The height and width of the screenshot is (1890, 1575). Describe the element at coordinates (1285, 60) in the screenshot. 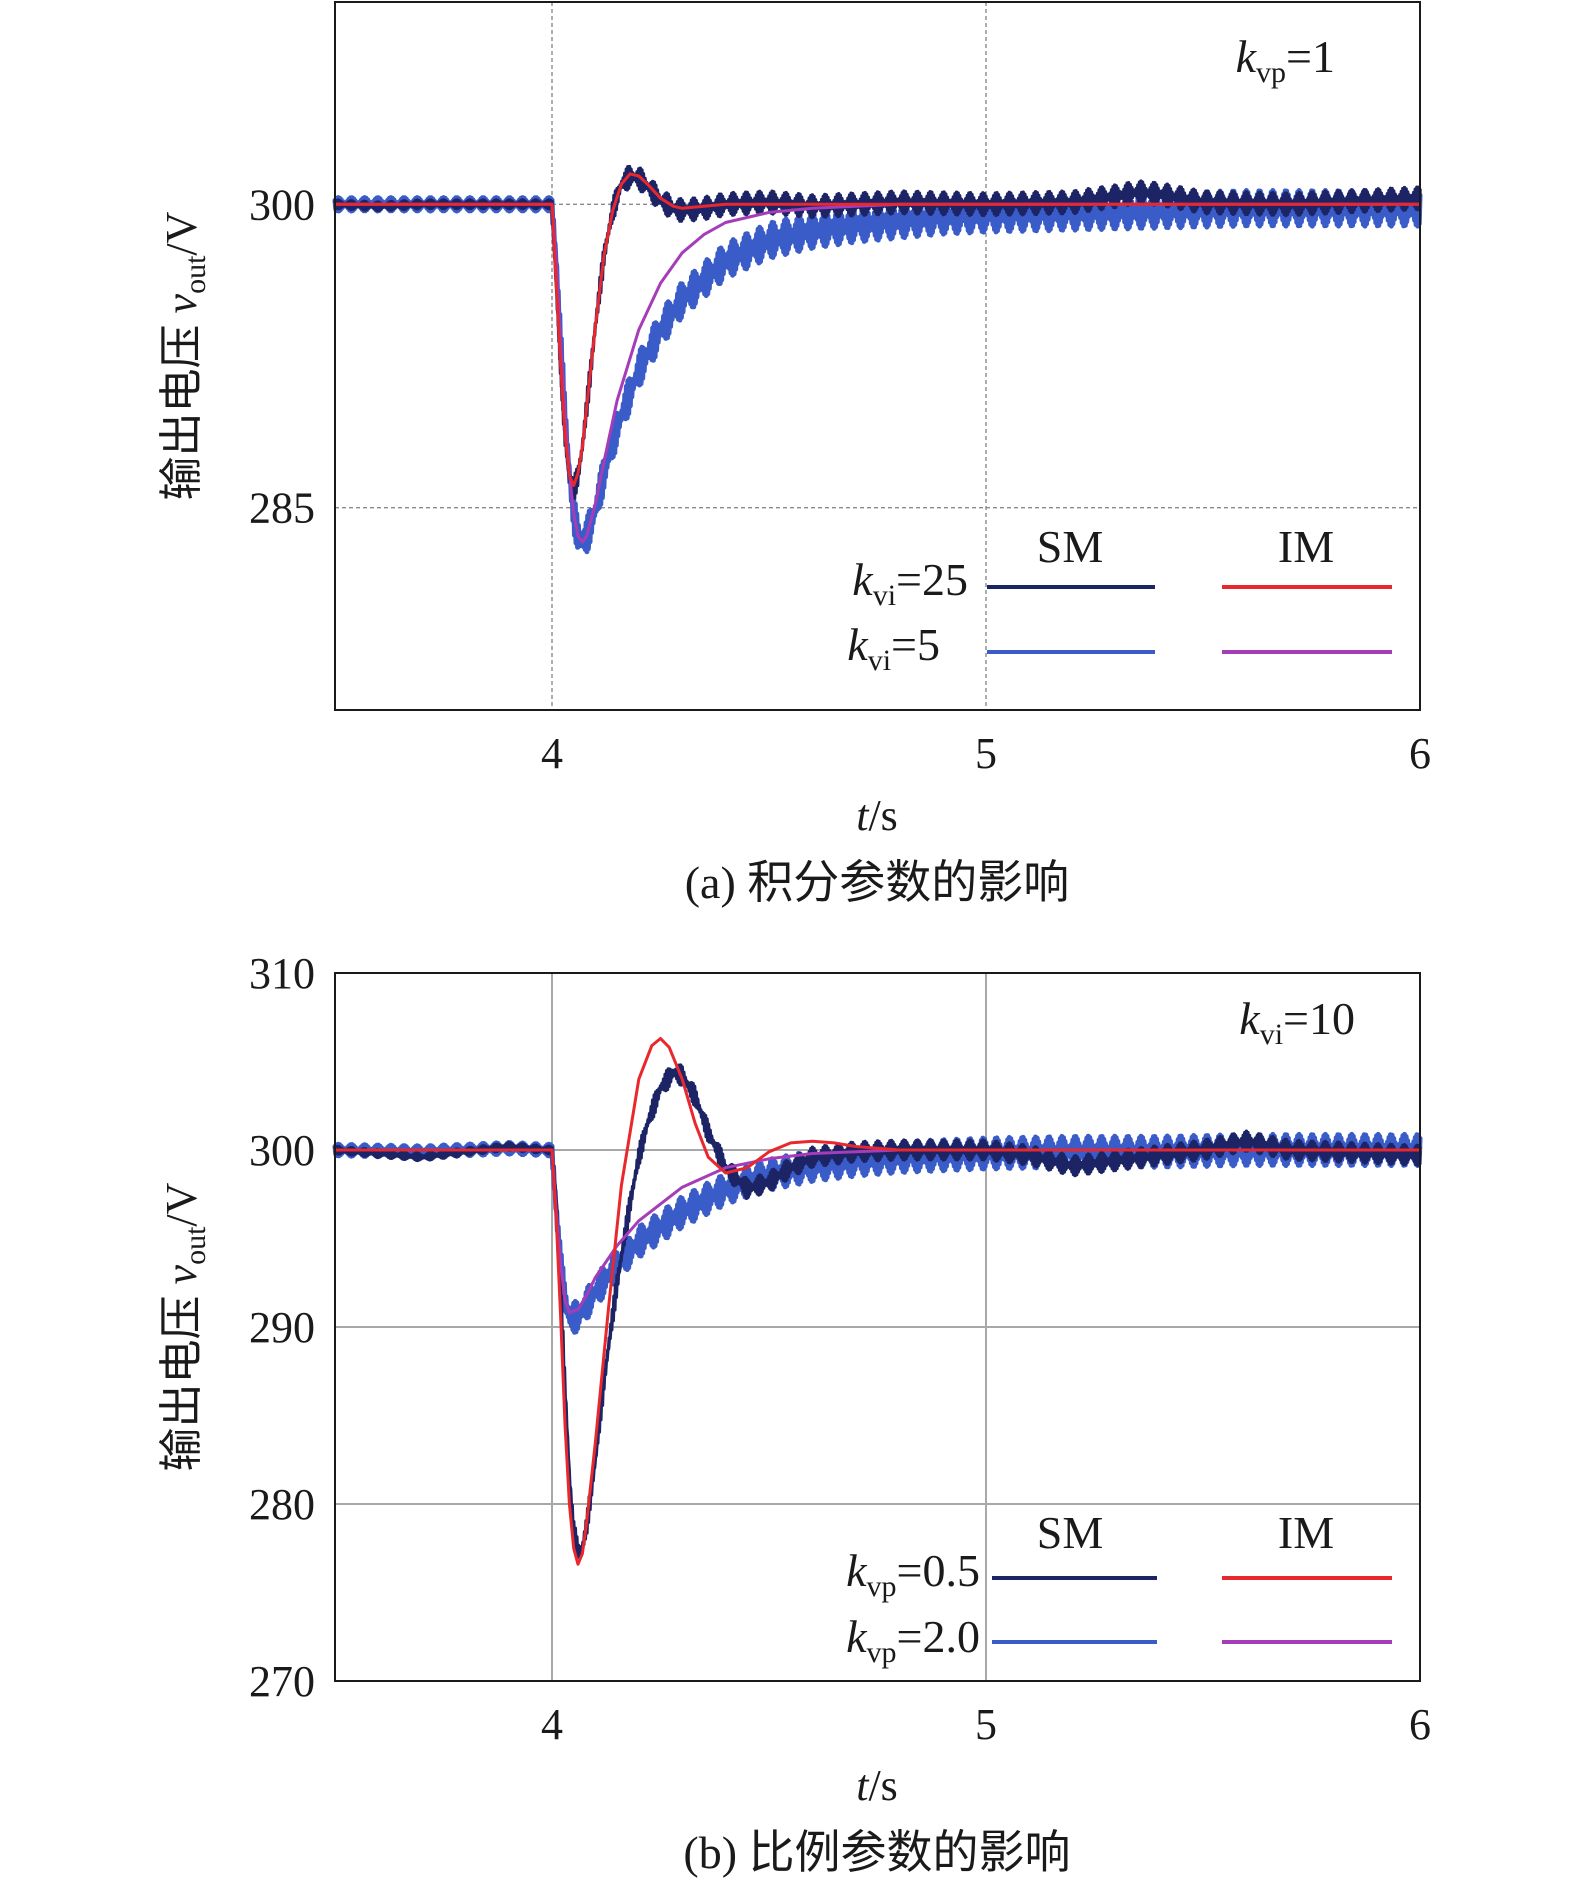

I see `param-note-a: kvp=1` at that location.